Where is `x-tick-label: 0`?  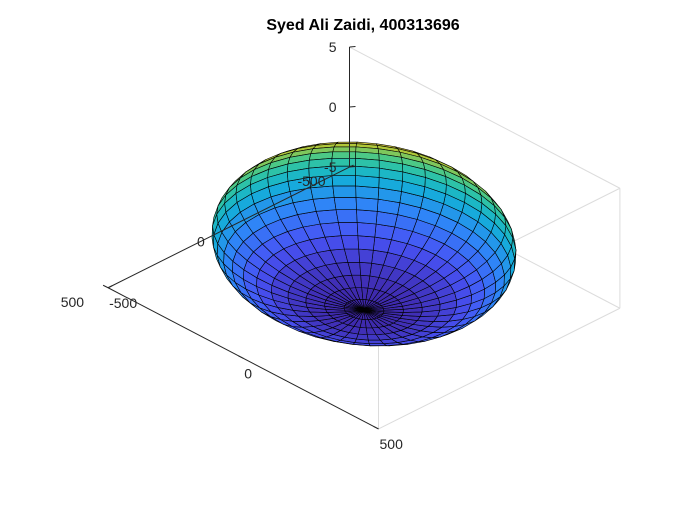 x-tick-label: 0 is located at coordinates (201, 241).